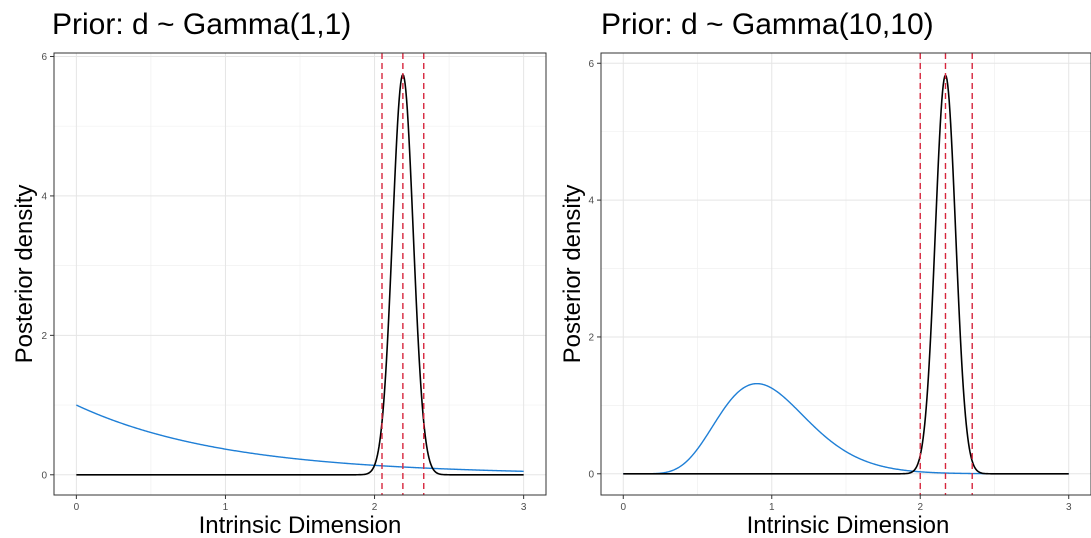 This screenshot has width=1091, height=538. Describe the element at coordinates (300, 438) in the screenshot. I see `prior-density-line` at that location.